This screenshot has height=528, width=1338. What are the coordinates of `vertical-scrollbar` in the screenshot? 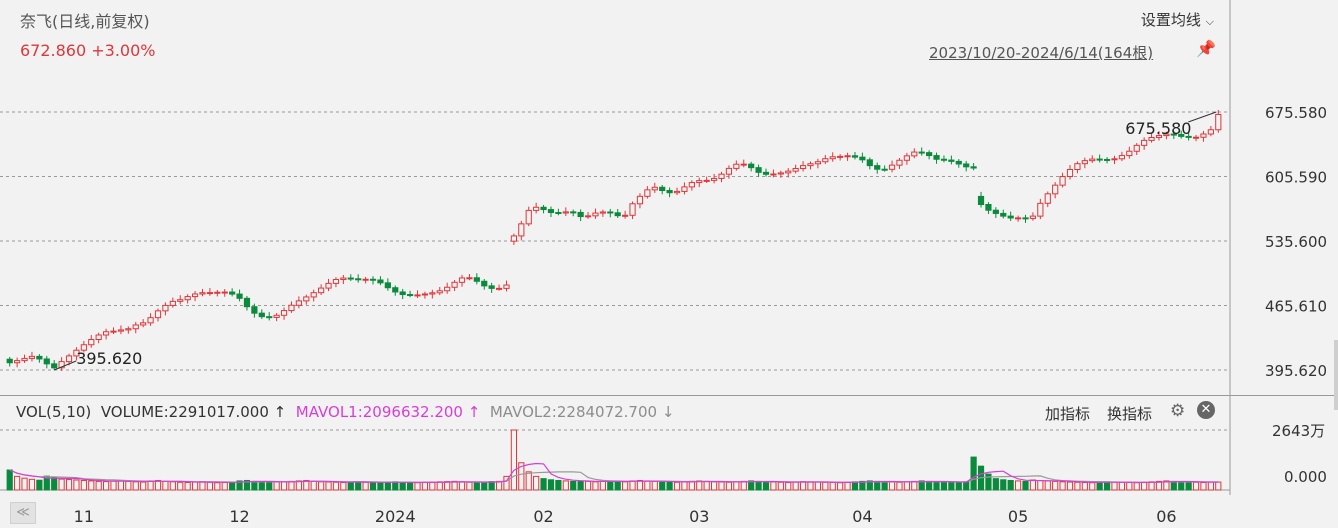 It's located at (1336, 375).